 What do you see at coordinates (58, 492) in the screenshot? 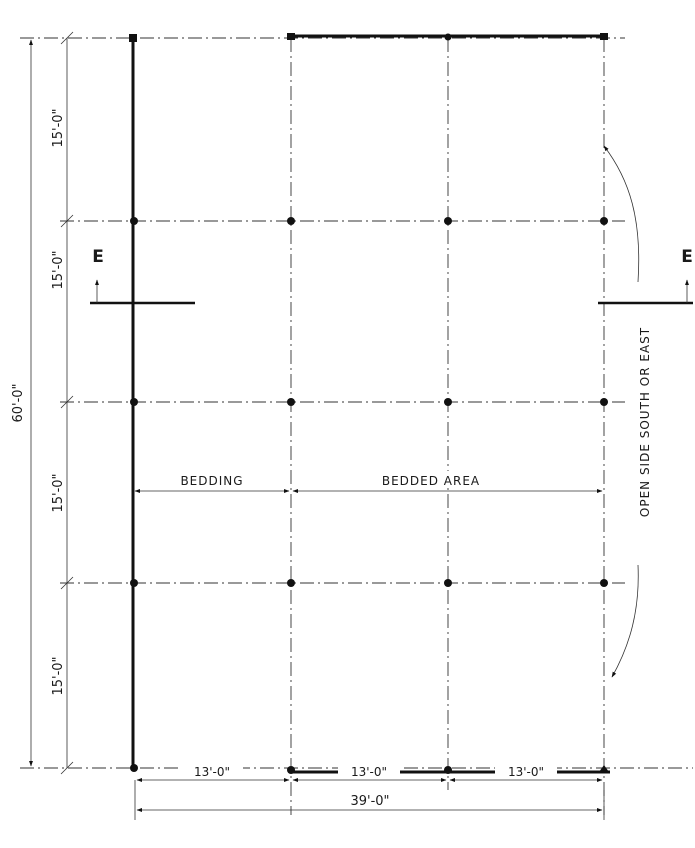
I see `bay-depth-label-3: 15'-0"` at bounding box center [58, 492].